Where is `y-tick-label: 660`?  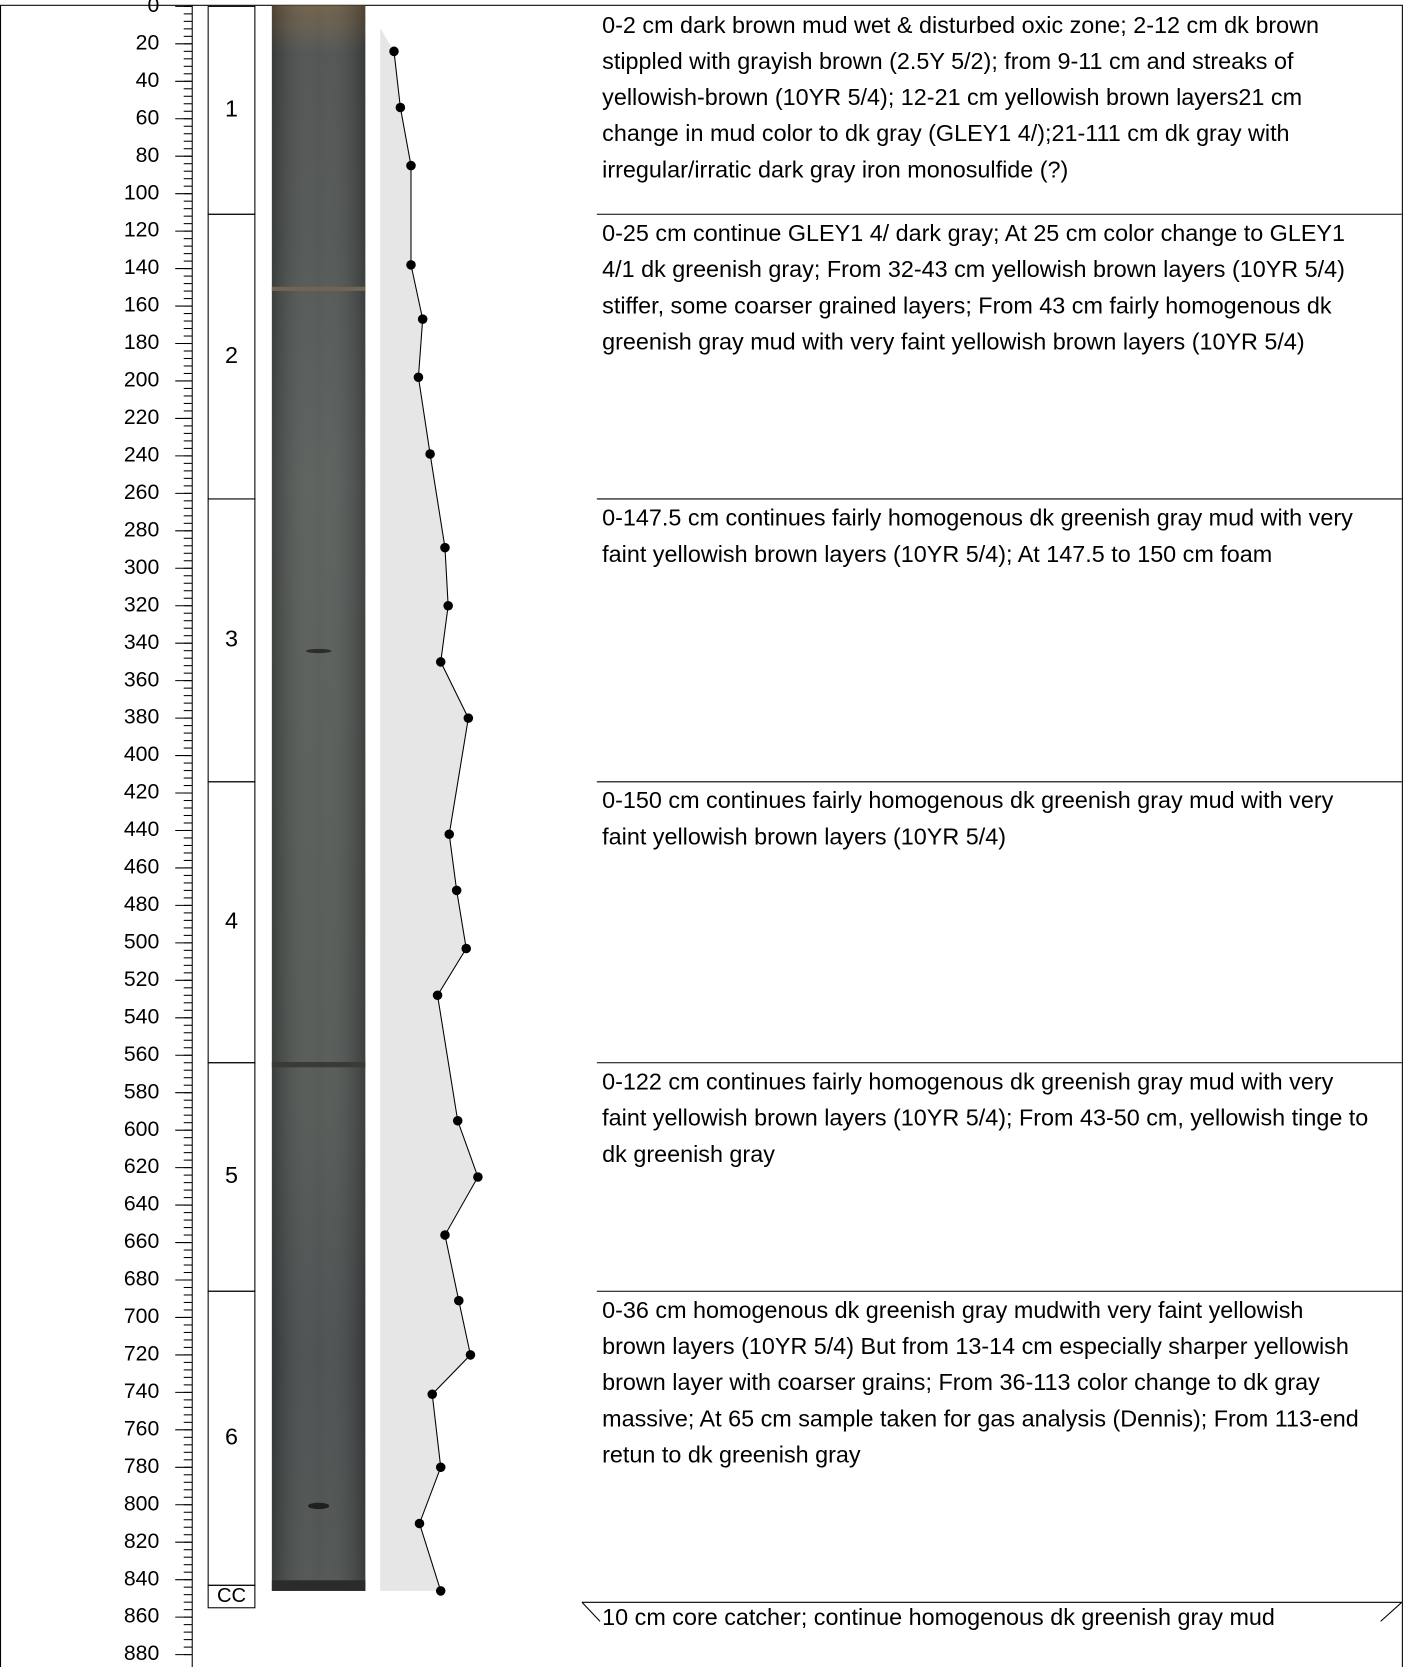
y-tick-label: 660 is located at coordinates (141, 1241).